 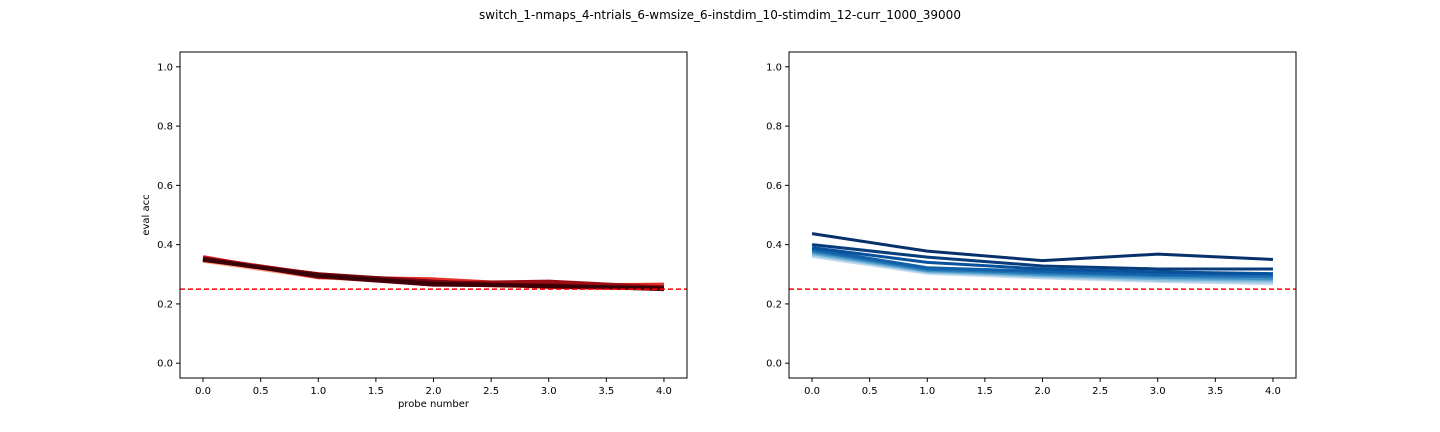 What do you see at coordinates (434, 404) in the screenshot?
I see `x-axis-label: probe number` at bounding box center [434, 404].